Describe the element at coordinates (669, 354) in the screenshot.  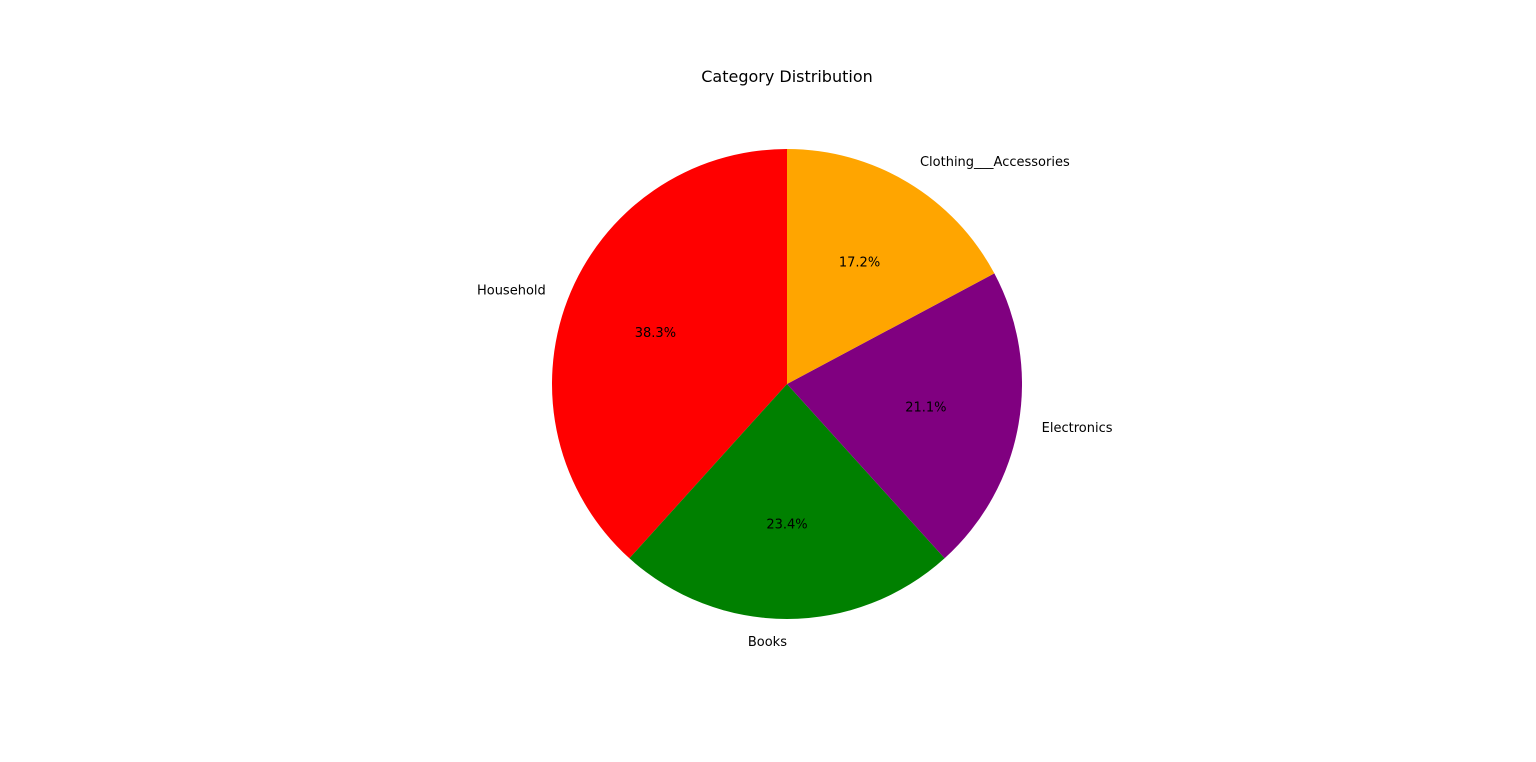
I see `pie-slice-household` at that location.